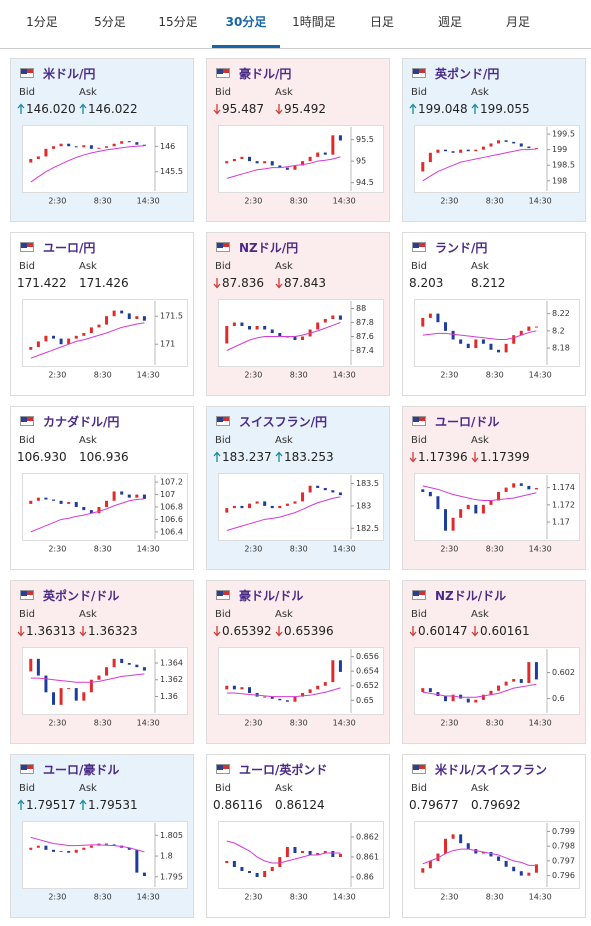 The image size is (591, 926). Describe the element at coordinates (103, 549) in the screenshot. I see `x-tick-label: 8:30` at that location.